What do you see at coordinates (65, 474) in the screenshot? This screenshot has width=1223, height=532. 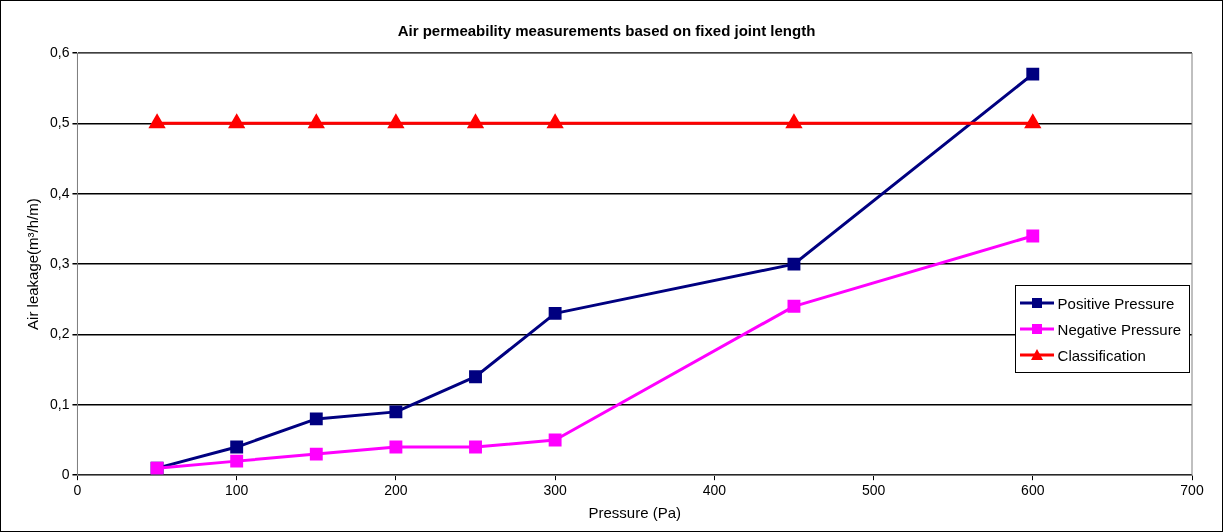 I see `y-tick-label: 0` at bounding box center [65, 474].